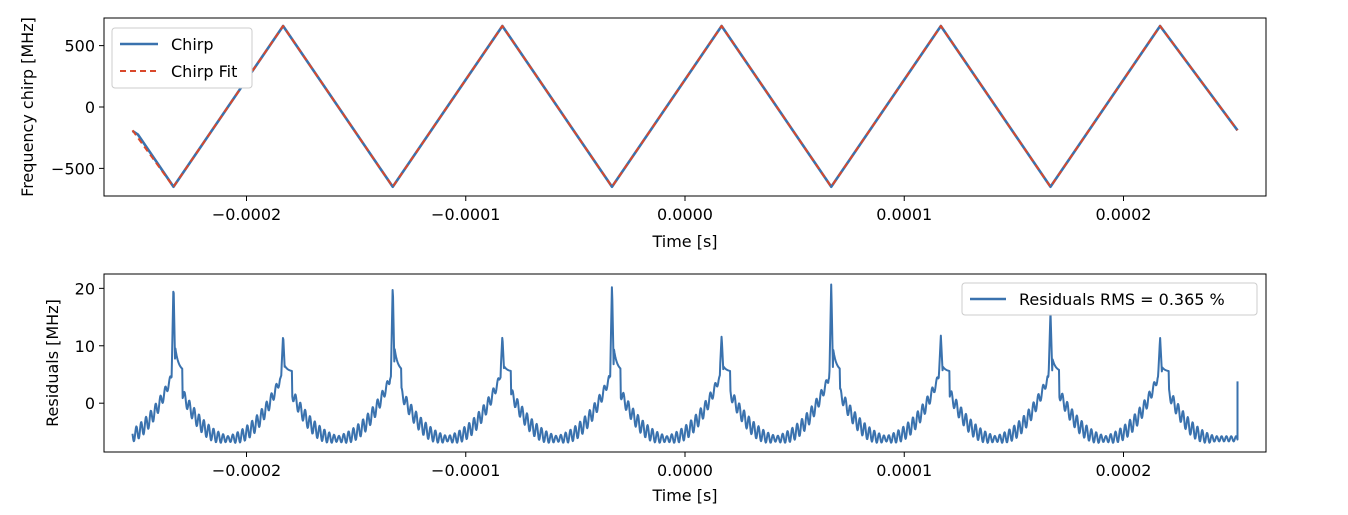 The width and height of the screenshot is (1348, 515). Describe the element at coordinates (1123, 470) in the screenshot. I see `residuals-x-tick-label: 0.0002` at that location.